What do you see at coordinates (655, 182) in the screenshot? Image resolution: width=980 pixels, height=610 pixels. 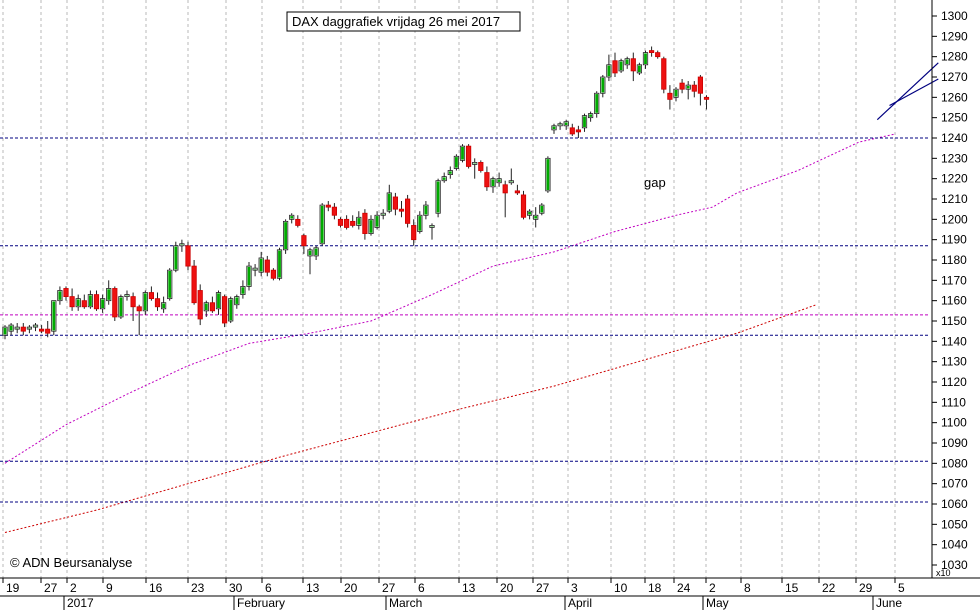 I see `gap-annotation: gap` at bounding box center [655, 182].